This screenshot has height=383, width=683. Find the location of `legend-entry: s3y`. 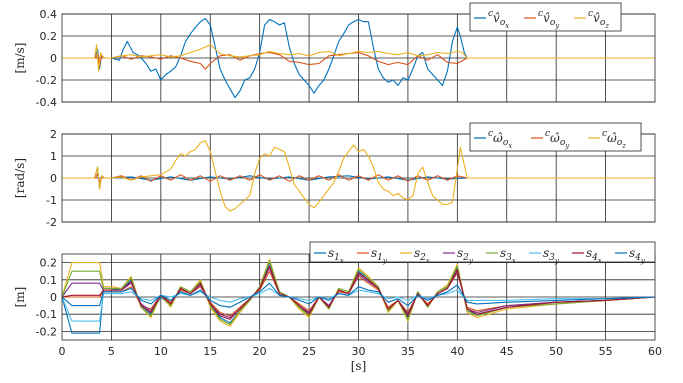

legend-entry: s3y is located at coordinates (551, 255).